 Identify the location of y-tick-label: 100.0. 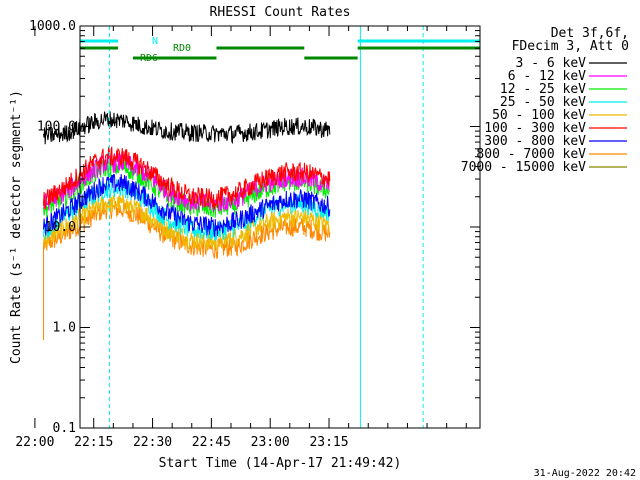
(56, 127).